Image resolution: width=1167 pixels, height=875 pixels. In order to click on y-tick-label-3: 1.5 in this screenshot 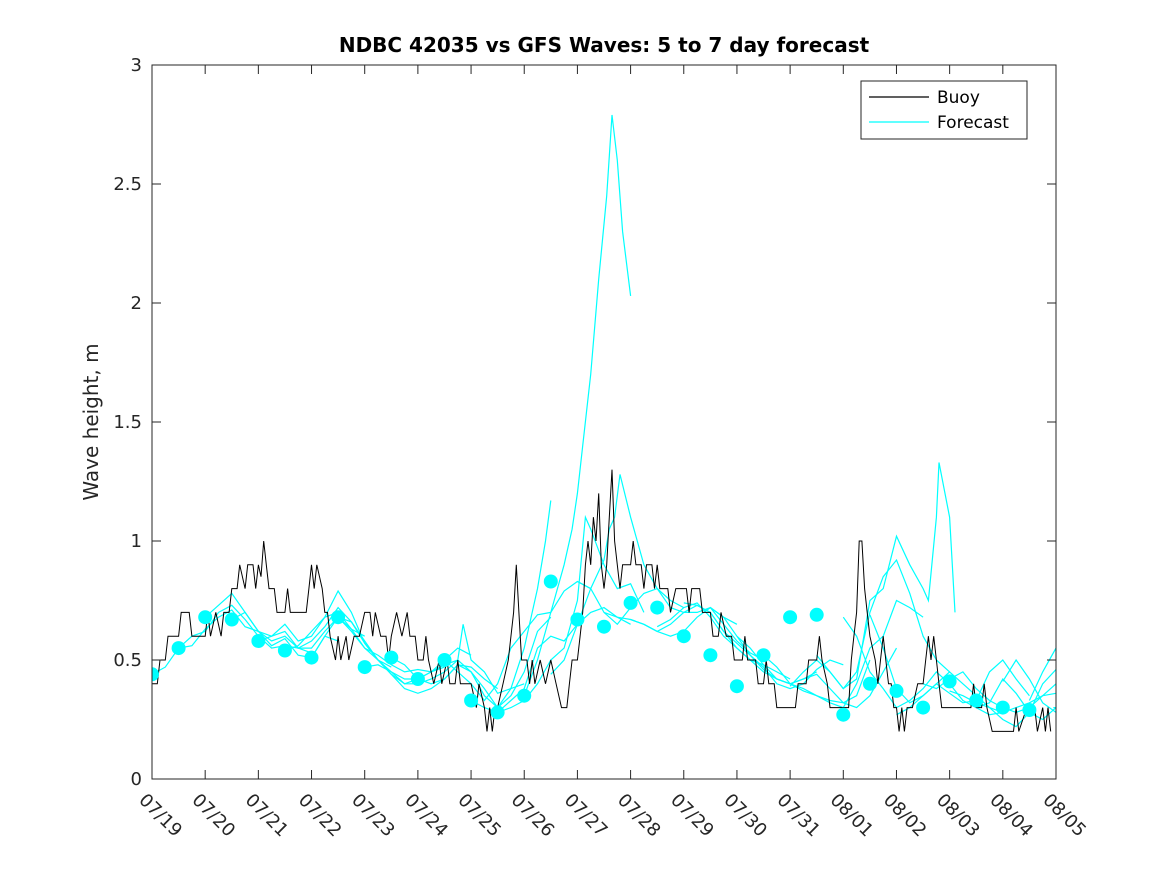, I will do `click(127, 422)`.